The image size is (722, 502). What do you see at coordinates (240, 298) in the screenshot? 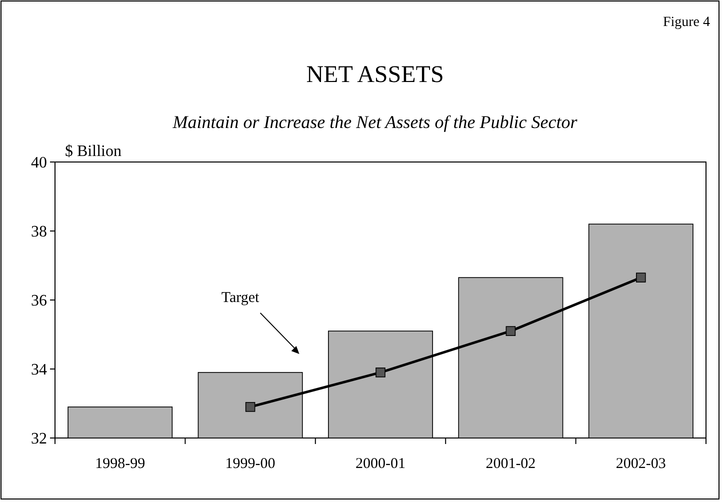
I see `text: Target` at bounding box center [240, 298].